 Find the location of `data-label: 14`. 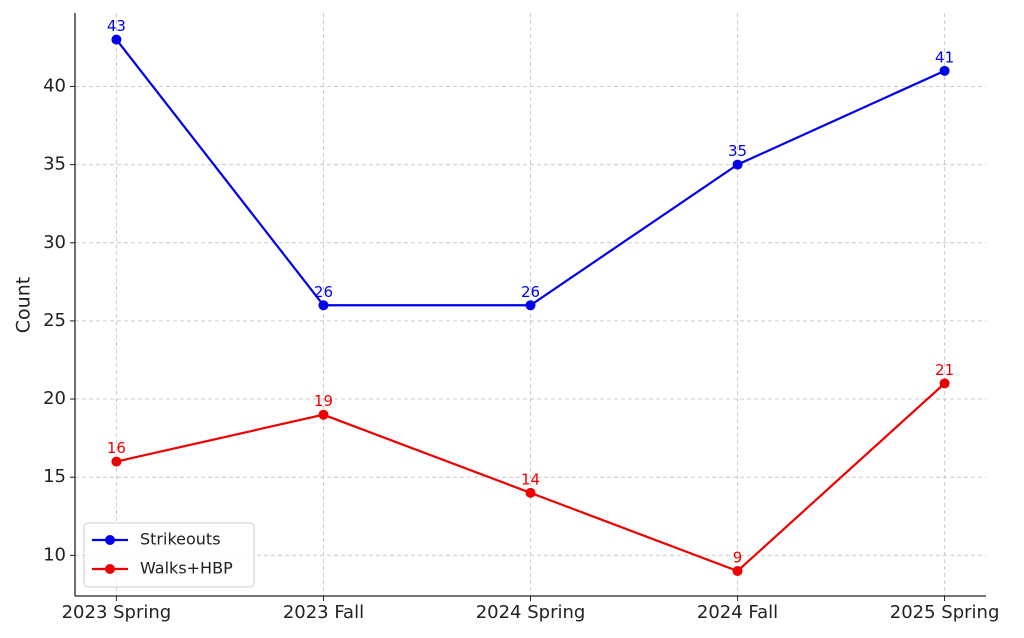

data-label: 14 is located at coordinates (530, 479).